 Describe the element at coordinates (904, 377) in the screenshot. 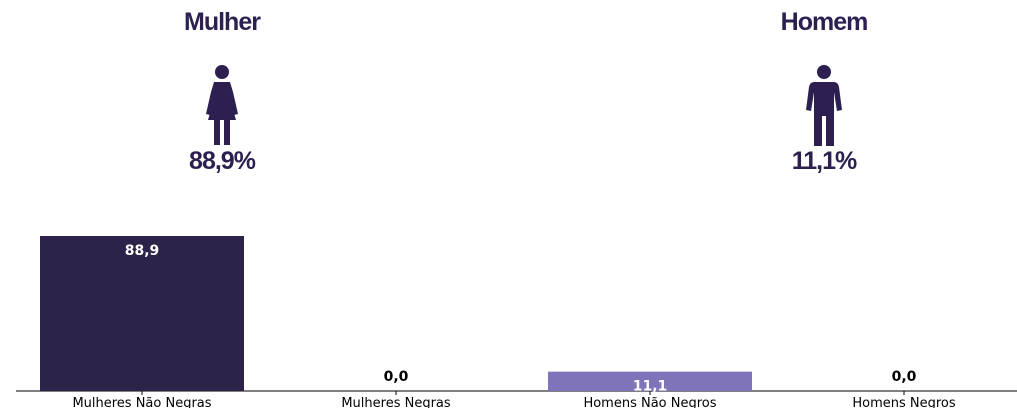

I see `value-label-4: 0,0` at that location.